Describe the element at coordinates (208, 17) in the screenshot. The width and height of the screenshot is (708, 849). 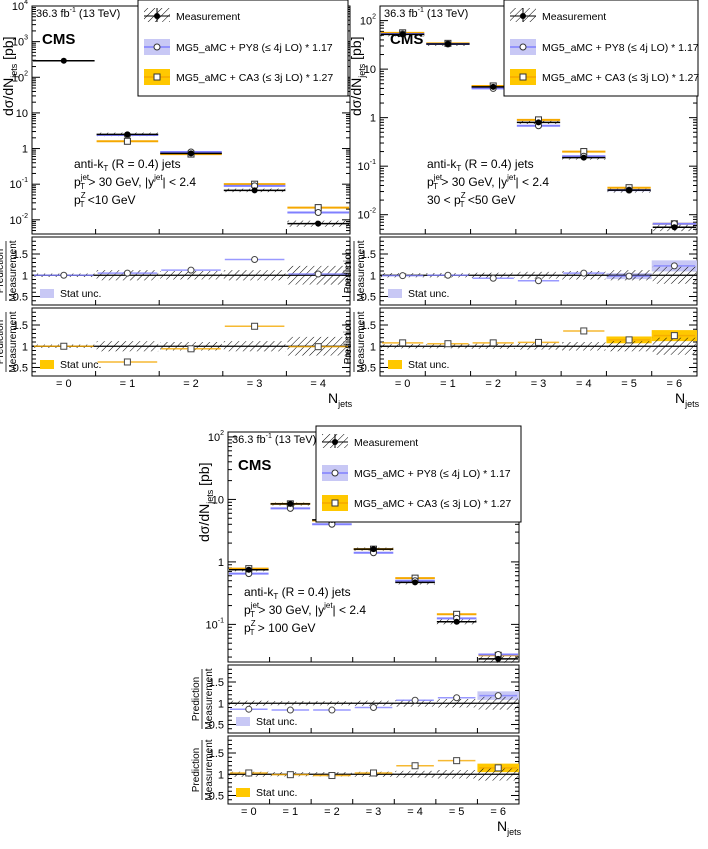
I see `legend-label-meas: Measurement` at that location.